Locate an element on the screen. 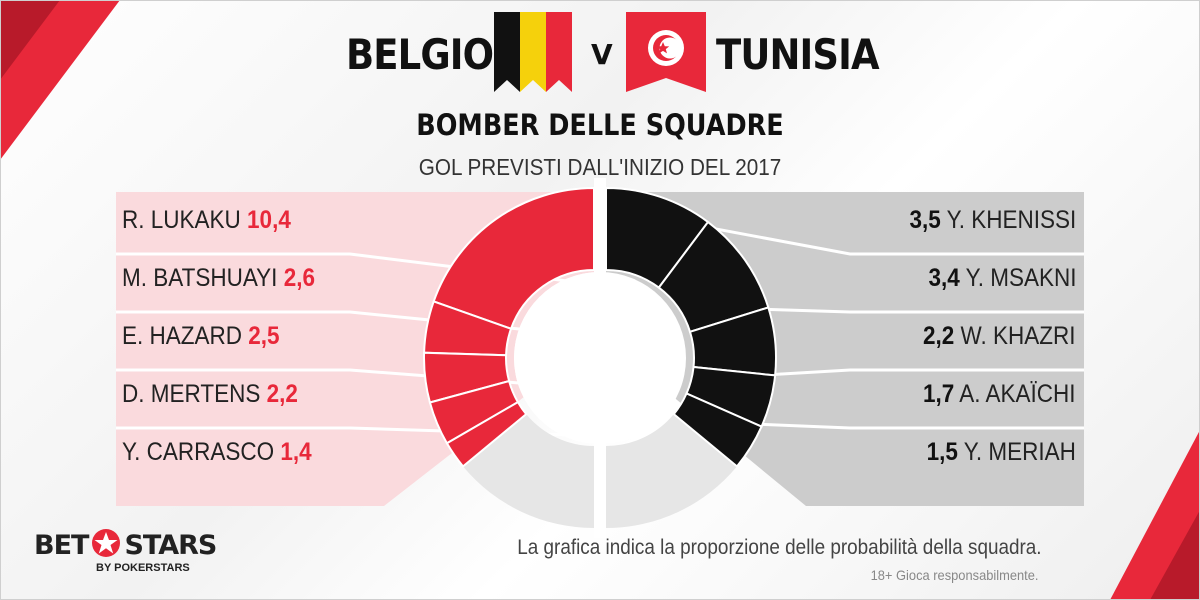  center-gap is located at coordinates (600, 358).